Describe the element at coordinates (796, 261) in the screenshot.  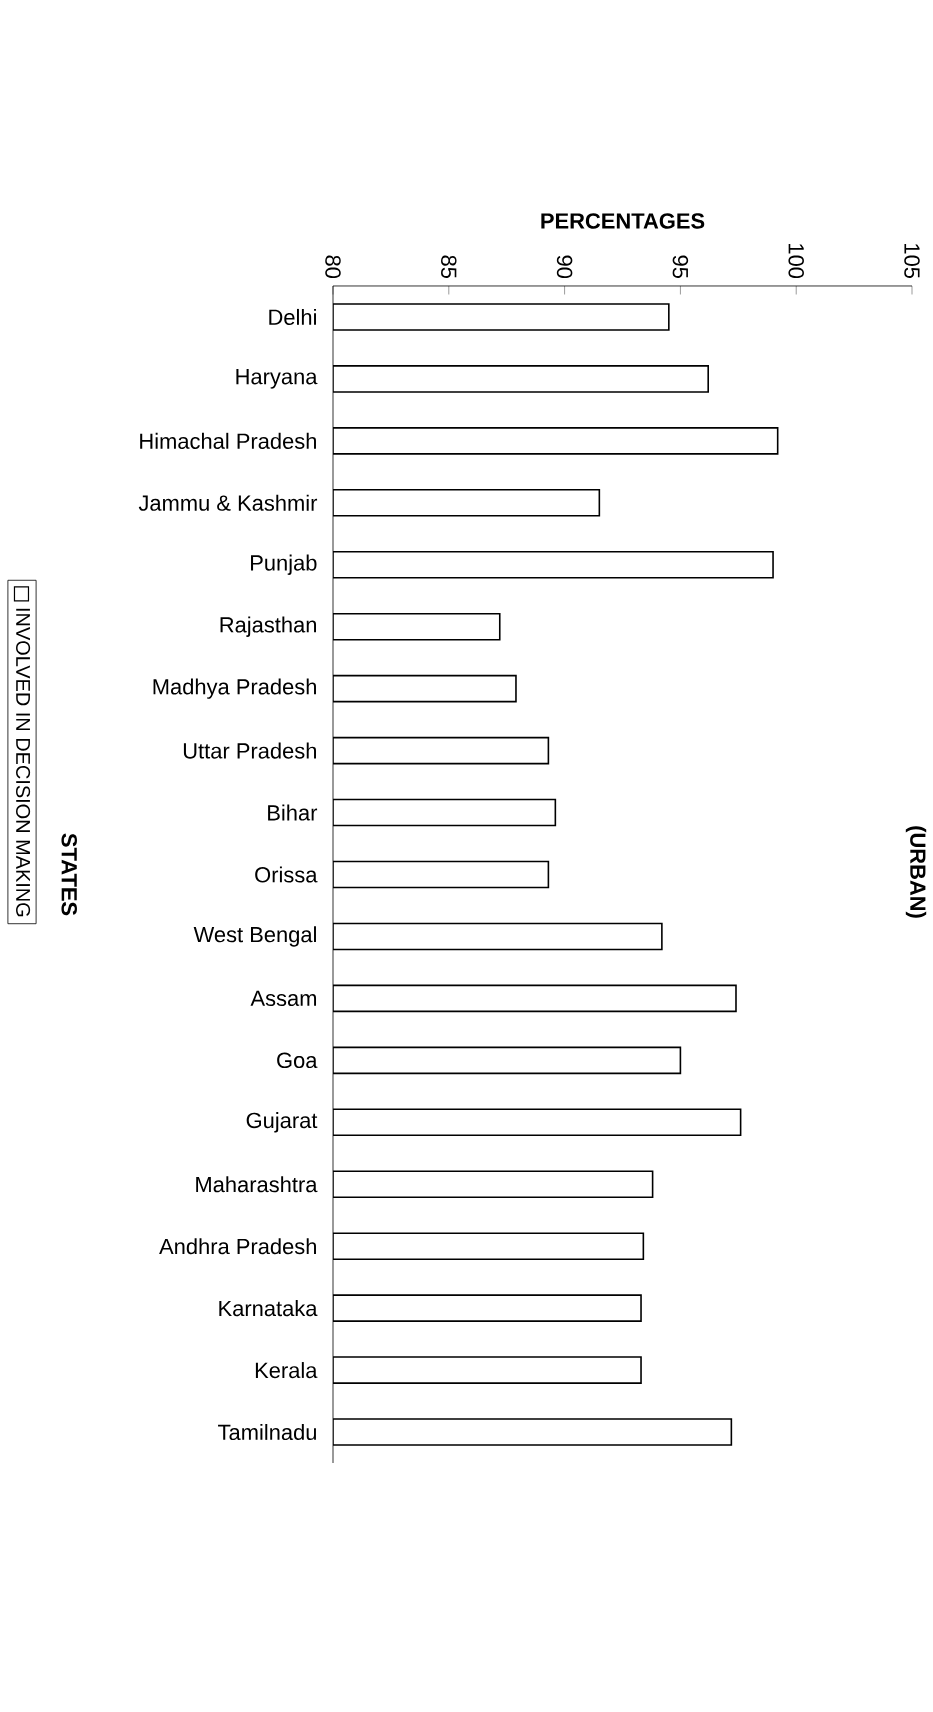
I see `x-tick-label: 100` at that location.